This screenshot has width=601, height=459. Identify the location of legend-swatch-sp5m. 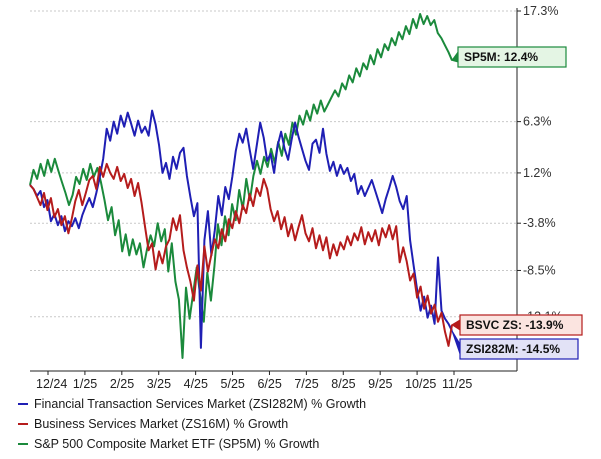
(23, 444).